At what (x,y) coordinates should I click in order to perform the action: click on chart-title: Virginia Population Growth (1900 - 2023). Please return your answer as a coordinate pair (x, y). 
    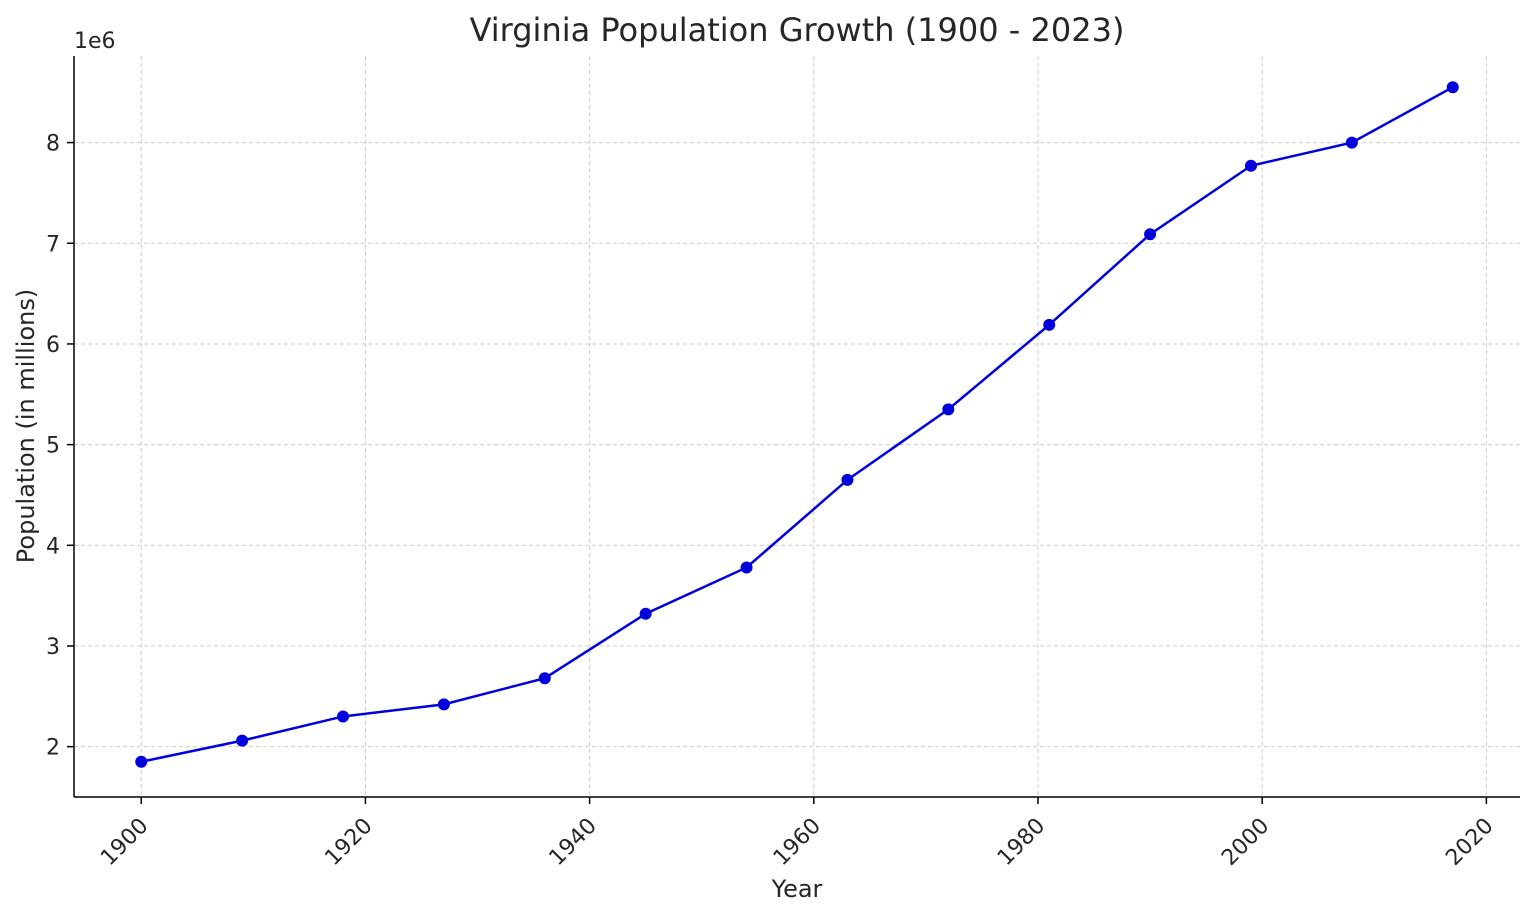
    Looking at the image, I should click on (797, 30).